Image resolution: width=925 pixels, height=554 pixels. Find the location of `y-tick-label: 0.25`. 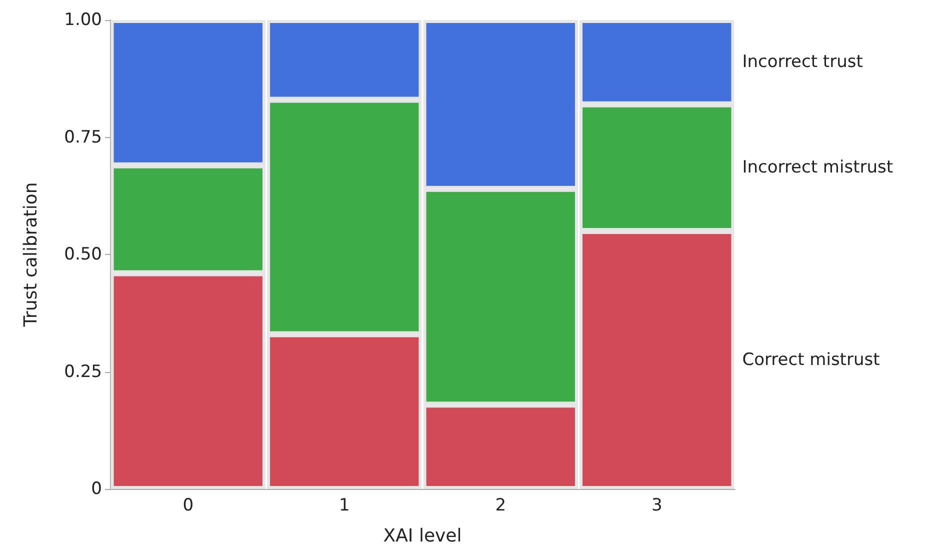

y-tick-label: 0.25 is located at coordinates (83, 372).